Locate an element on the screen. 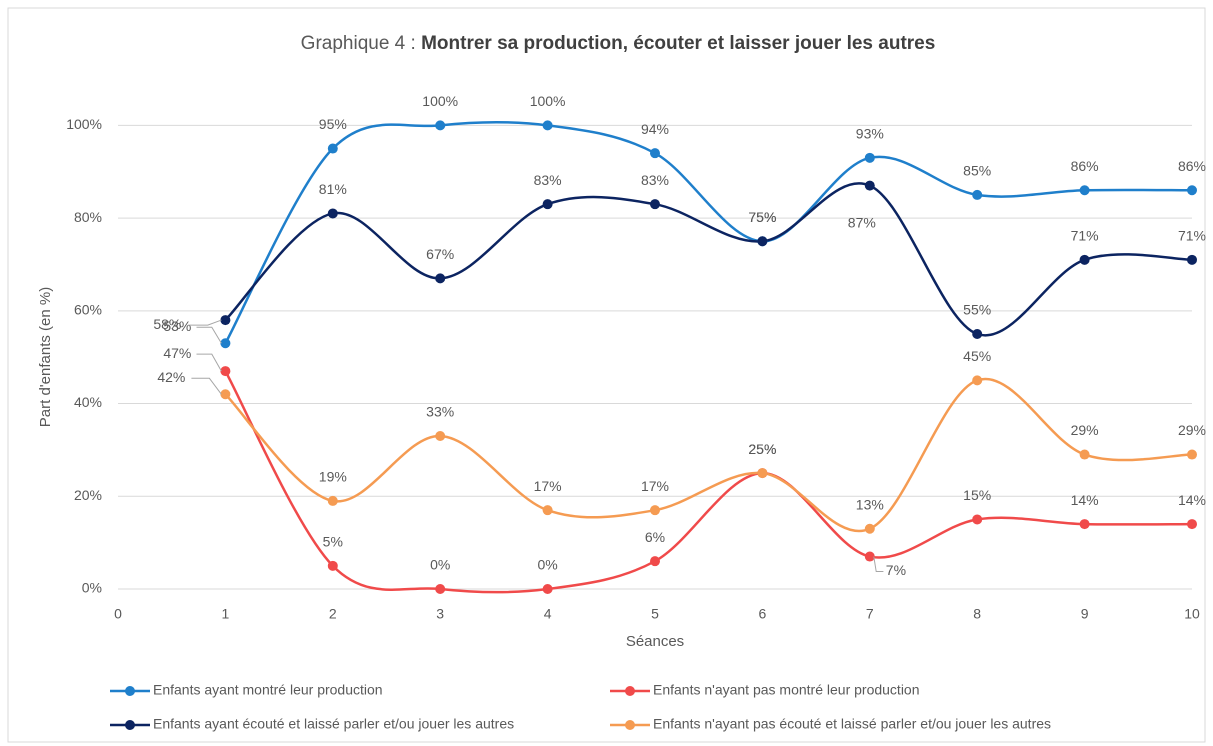 The height and width of the screenshot is (746, 1213). y-tick-label: 60% is located at coordinates (88, 310).